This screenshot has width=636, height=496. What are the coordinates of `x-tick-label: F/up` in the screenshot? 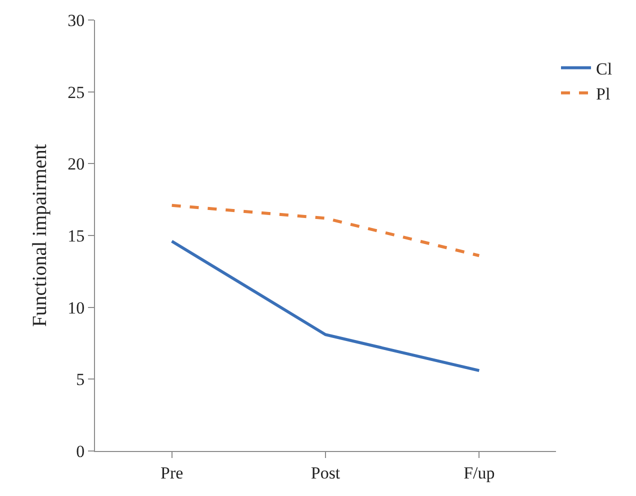 It's located at (479, 472).